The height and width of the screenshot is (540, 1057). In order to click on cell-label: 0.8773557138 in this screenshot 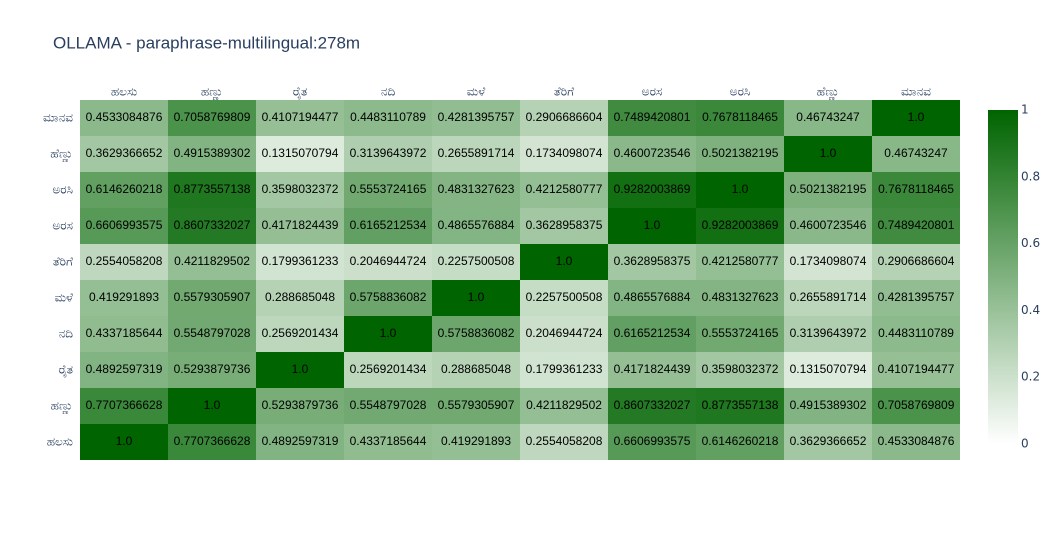, I will do `click(740, 405)`.